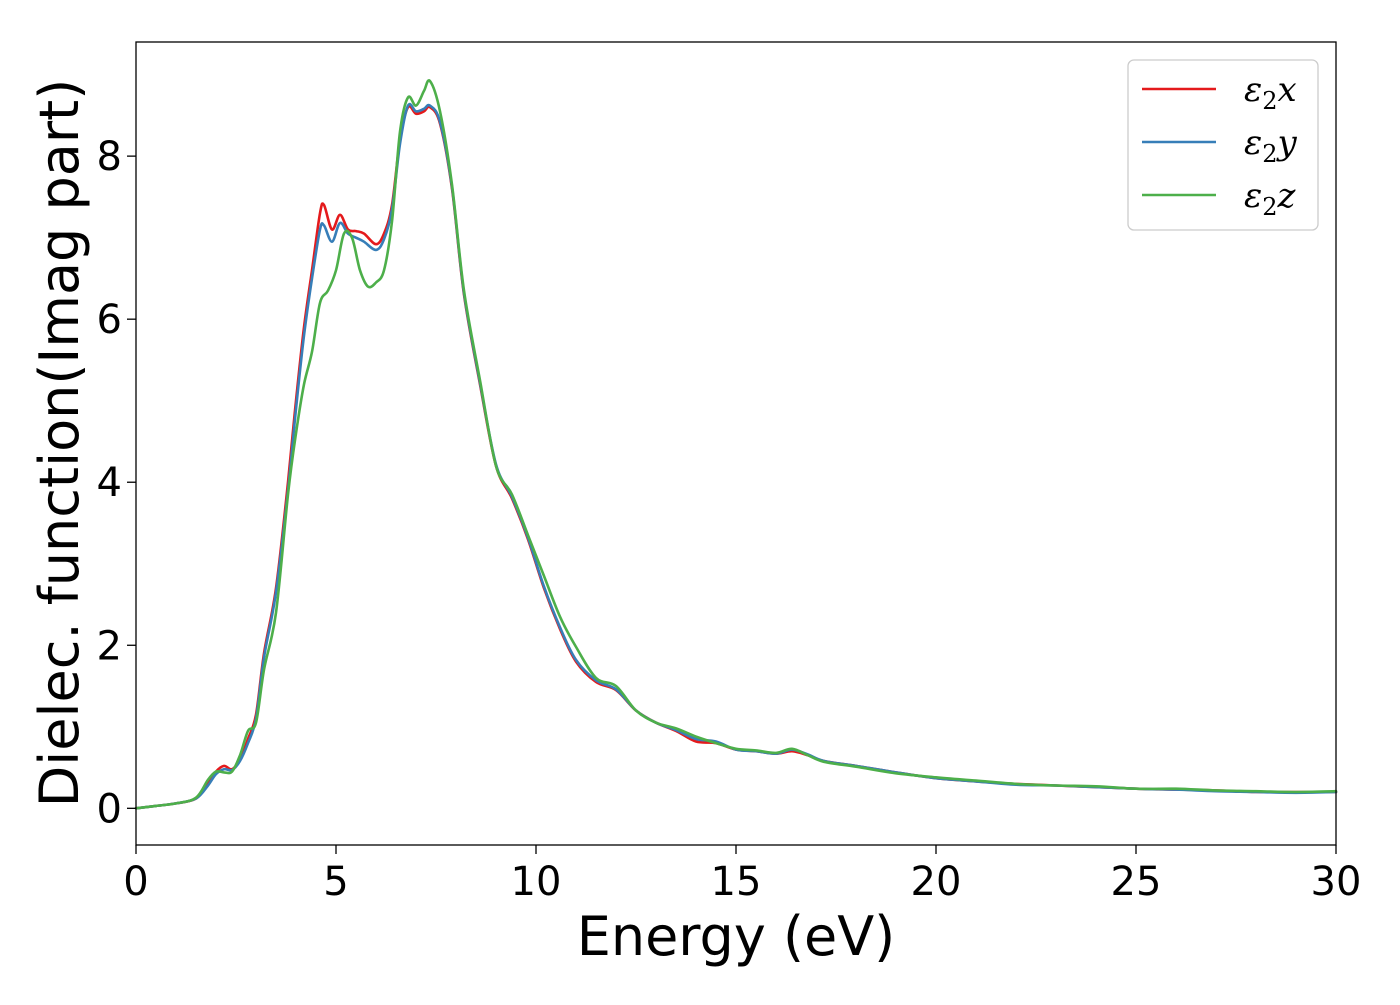 The image size is (1400, 1005). I want to click on x-tick-label: 0, so click(135, 882).